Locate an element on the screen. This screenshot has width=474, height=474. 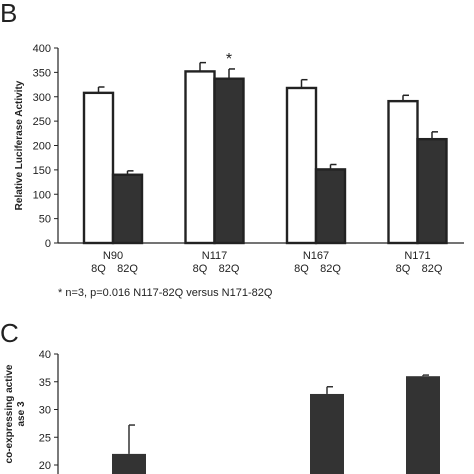
panel-c-y-axis-title-line: ase 3 is located at coordinates (21, 413).